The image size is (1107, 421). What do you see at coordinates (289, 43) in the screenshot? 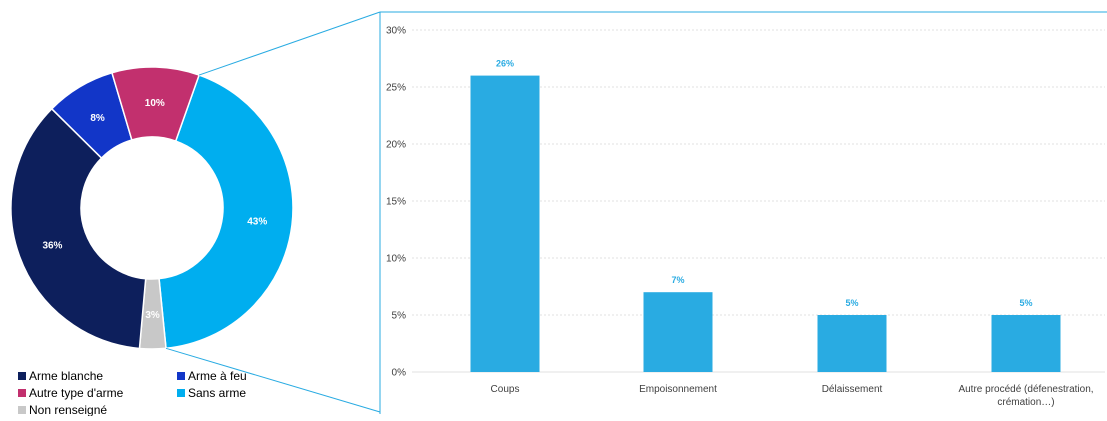
I see `connector-line-top` at bounding box center [289, 43].